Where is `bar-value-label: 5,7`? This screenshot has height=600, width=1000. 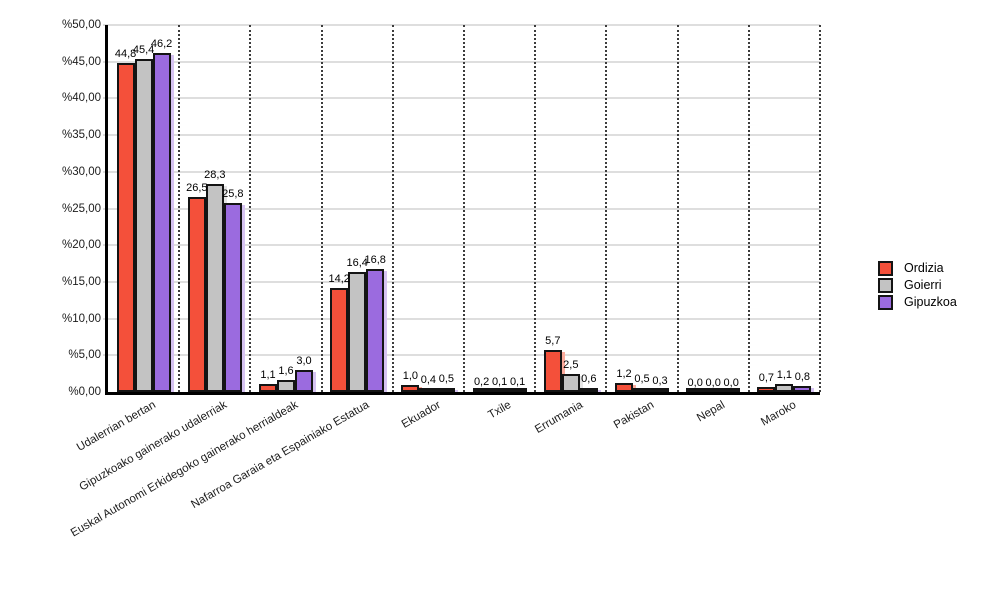 bar-value-label: 5,7 is located at coordinates (553, 341).